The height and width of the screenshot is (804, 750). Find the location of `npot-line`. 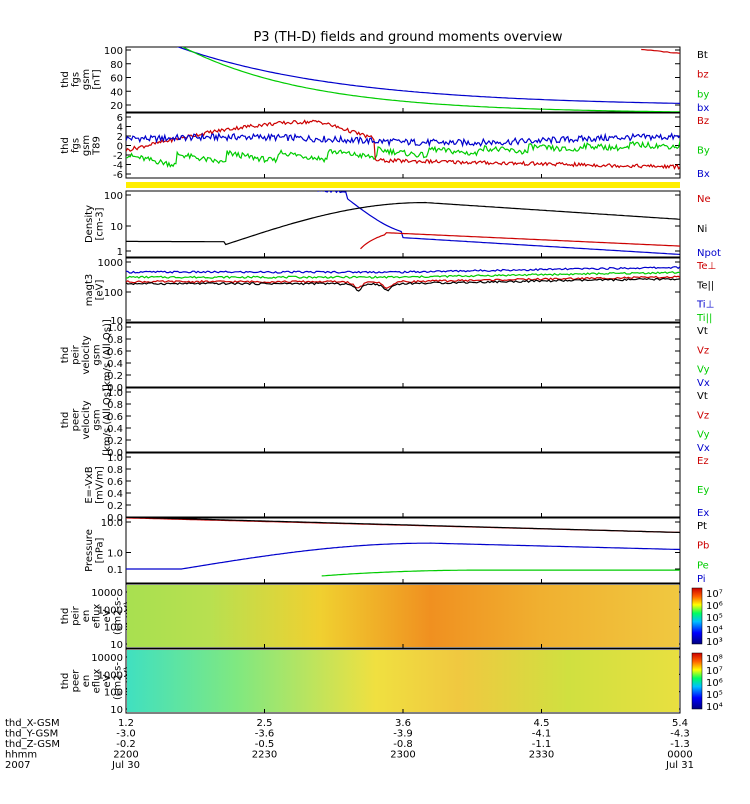

npot-line is located at coordinates (489, 223).